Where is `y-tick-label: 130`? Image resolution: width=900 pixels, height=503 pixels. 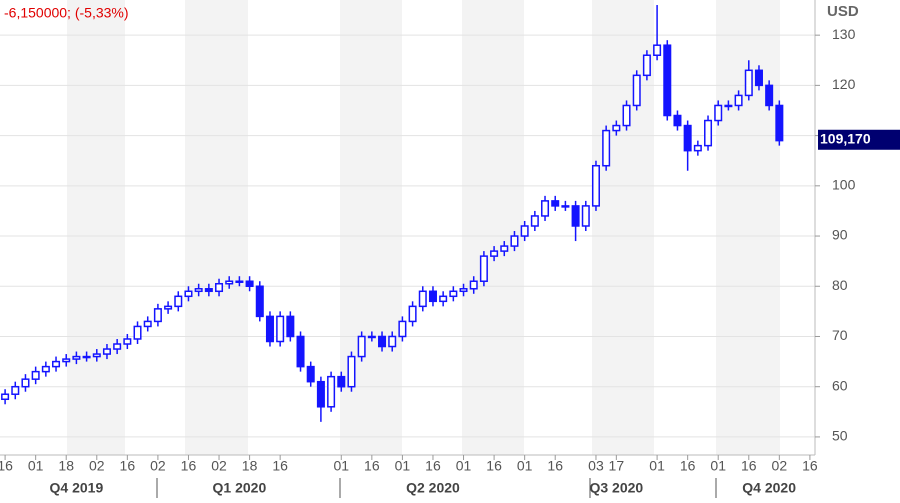
y-tick-label: 130 is located at coordinates (844, 34).